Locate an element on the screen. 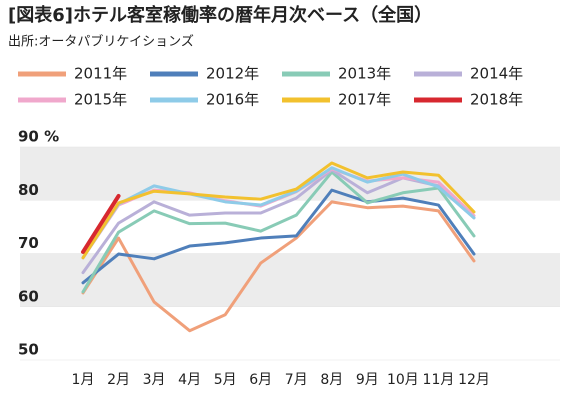 Image resolution: width=572 pixels, height=410 pixels. y-tick-label: 60 is located at coordinates (28, 296).